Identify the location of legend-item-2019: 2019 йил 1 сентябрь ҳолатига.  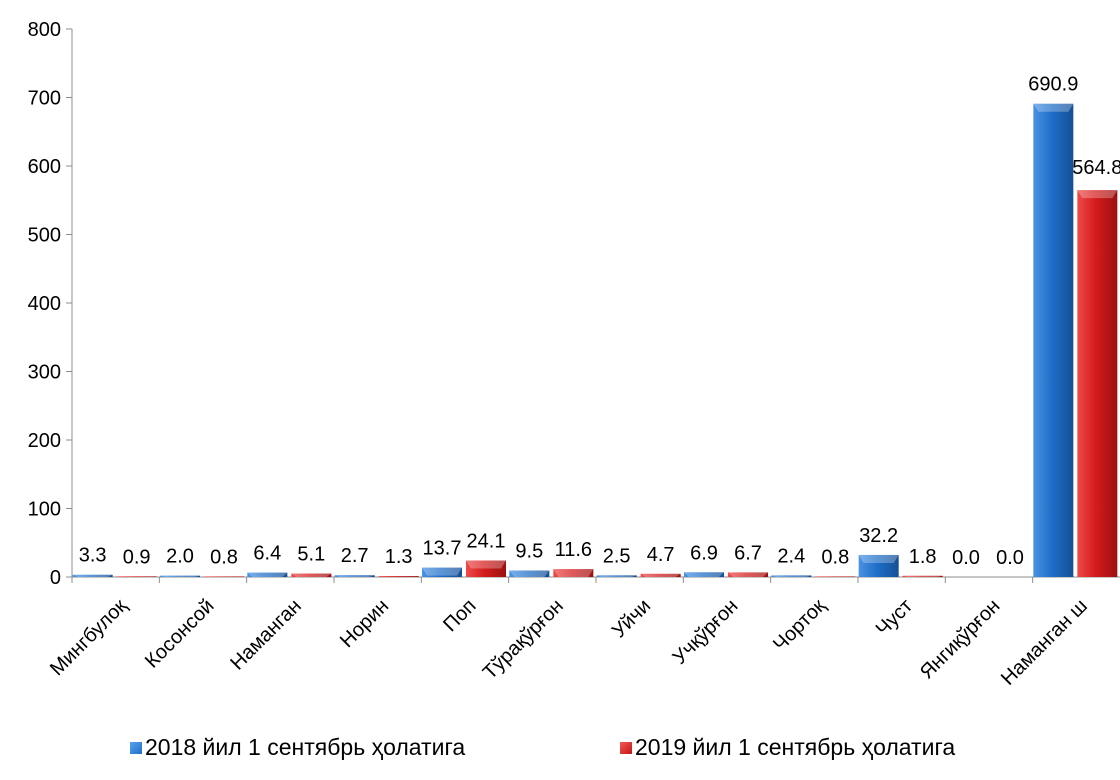
(787, 747).